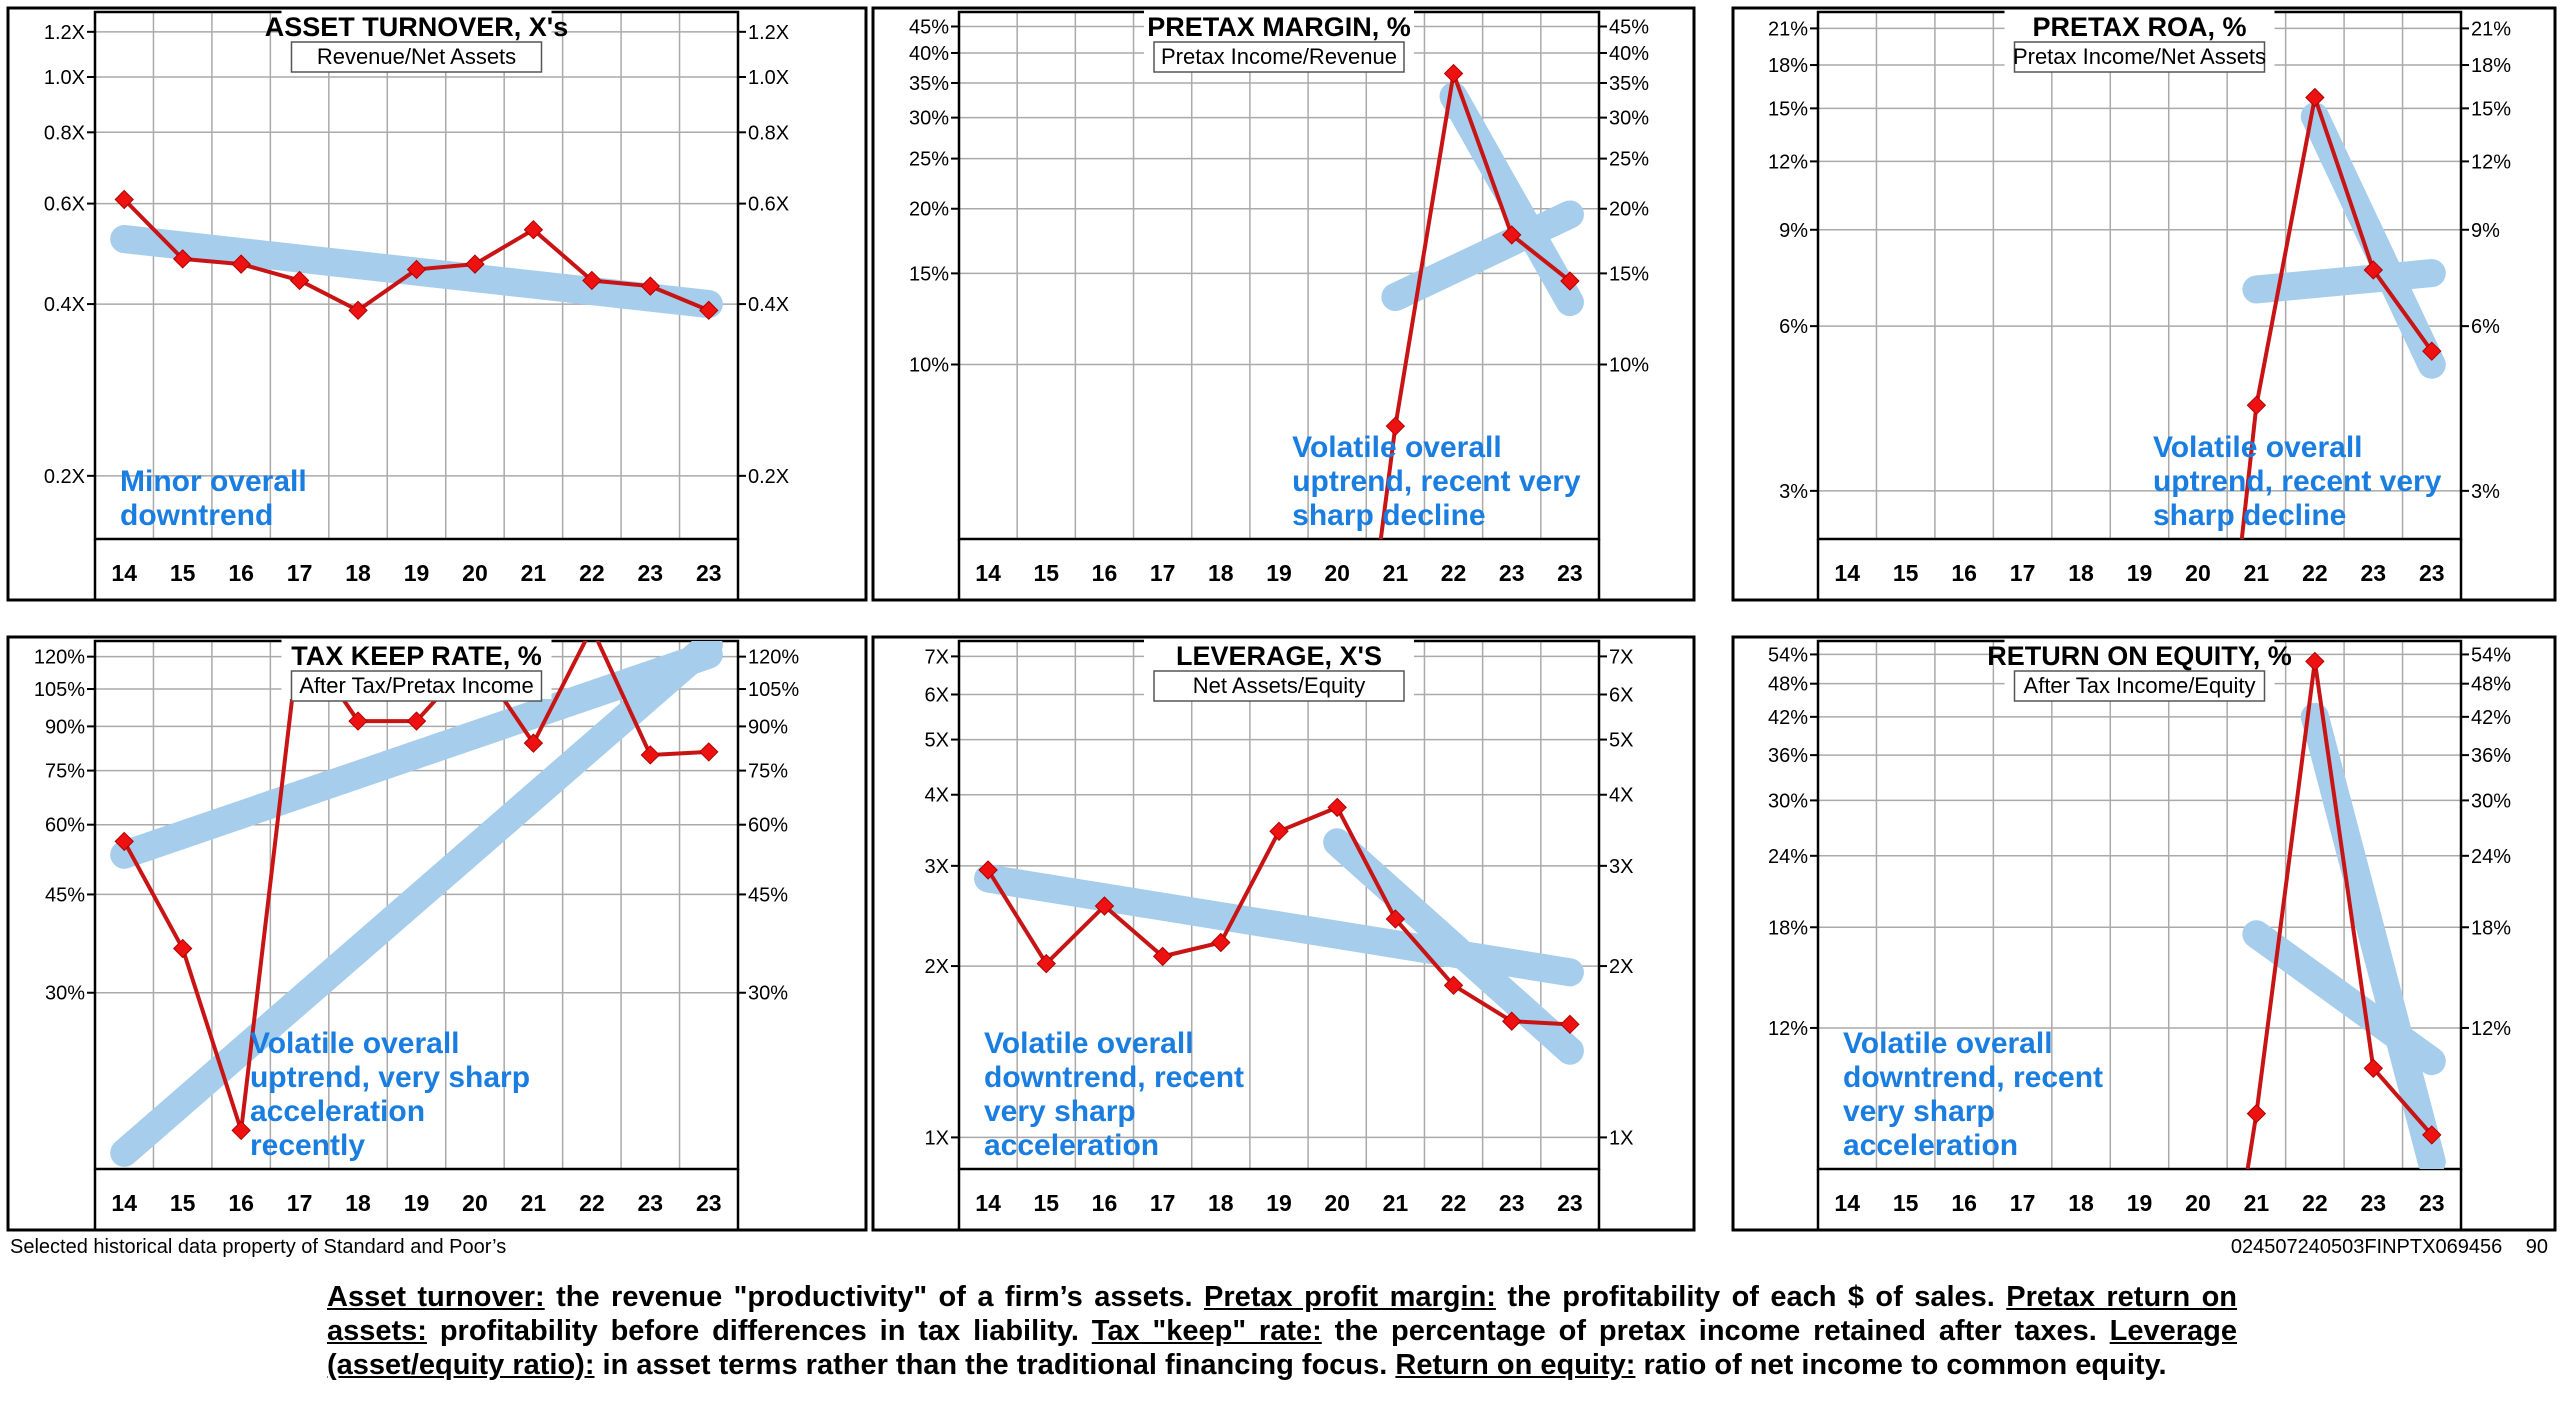  I want to click on y-tick-label-right: 6%, so click(2485, 327).